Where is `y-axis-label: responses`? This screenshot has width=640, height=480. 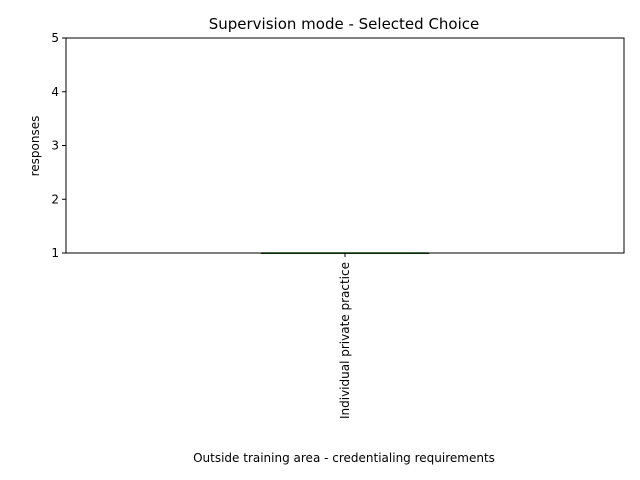
y-axis-label: responses is located at coordinates (35, 146).